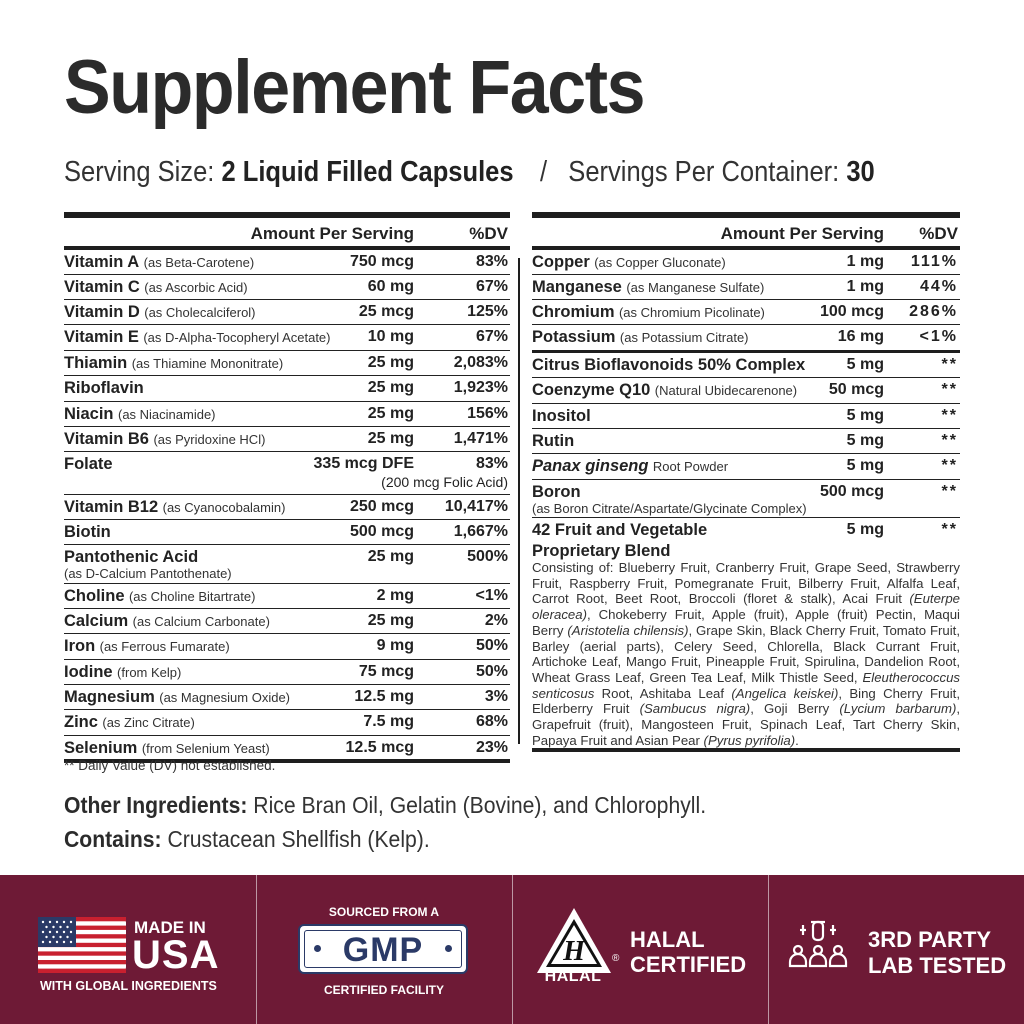 This screenshot has height=1024, width=1024. I want to click on nutrient-source: (as D-Alpha-Tocopheryl Acetate), so click(237, 337).